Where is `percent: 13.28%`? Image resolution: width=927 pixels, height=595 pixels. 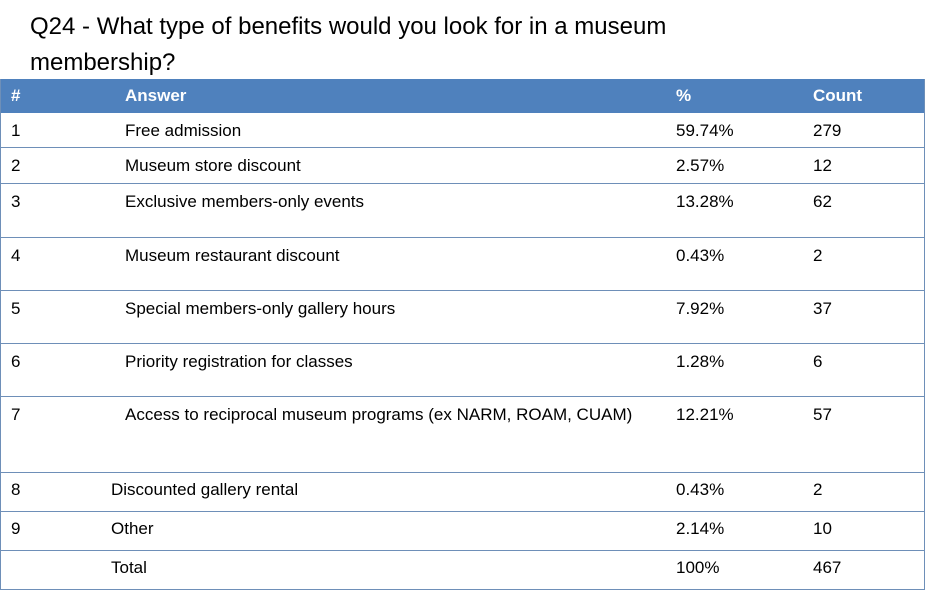
percent: 13.28% is located at coordinates (705, 201).